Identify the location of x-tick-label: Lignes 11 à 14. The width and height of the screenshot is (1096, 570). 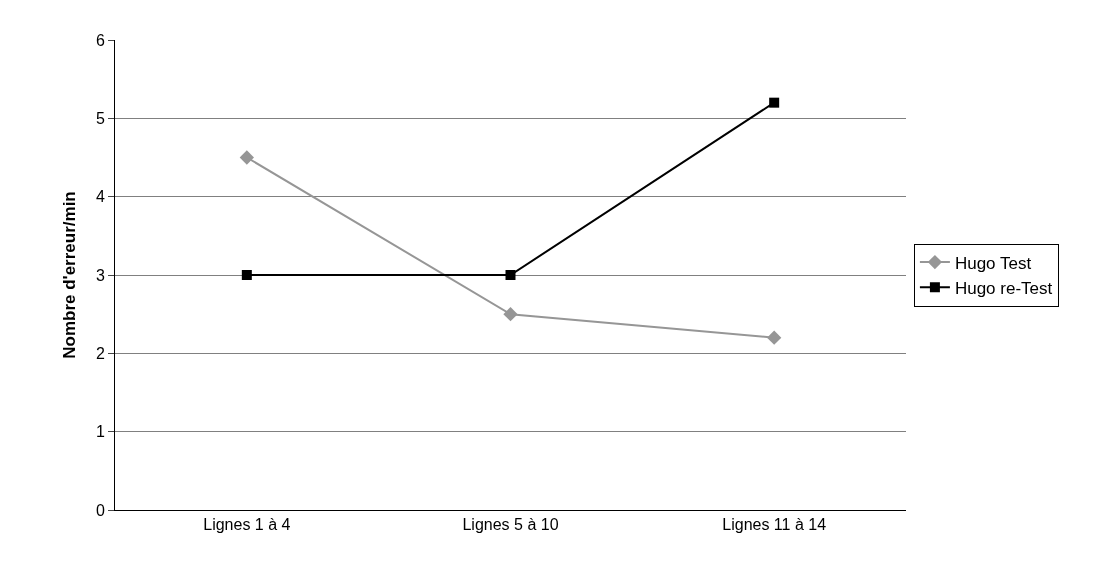
(774, 525).